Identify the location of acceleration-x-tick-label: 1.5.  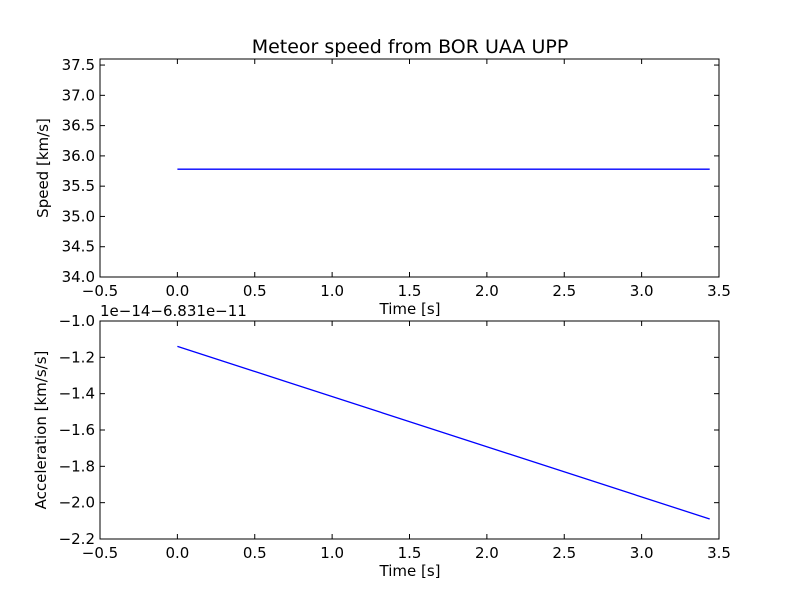
(410, 553).